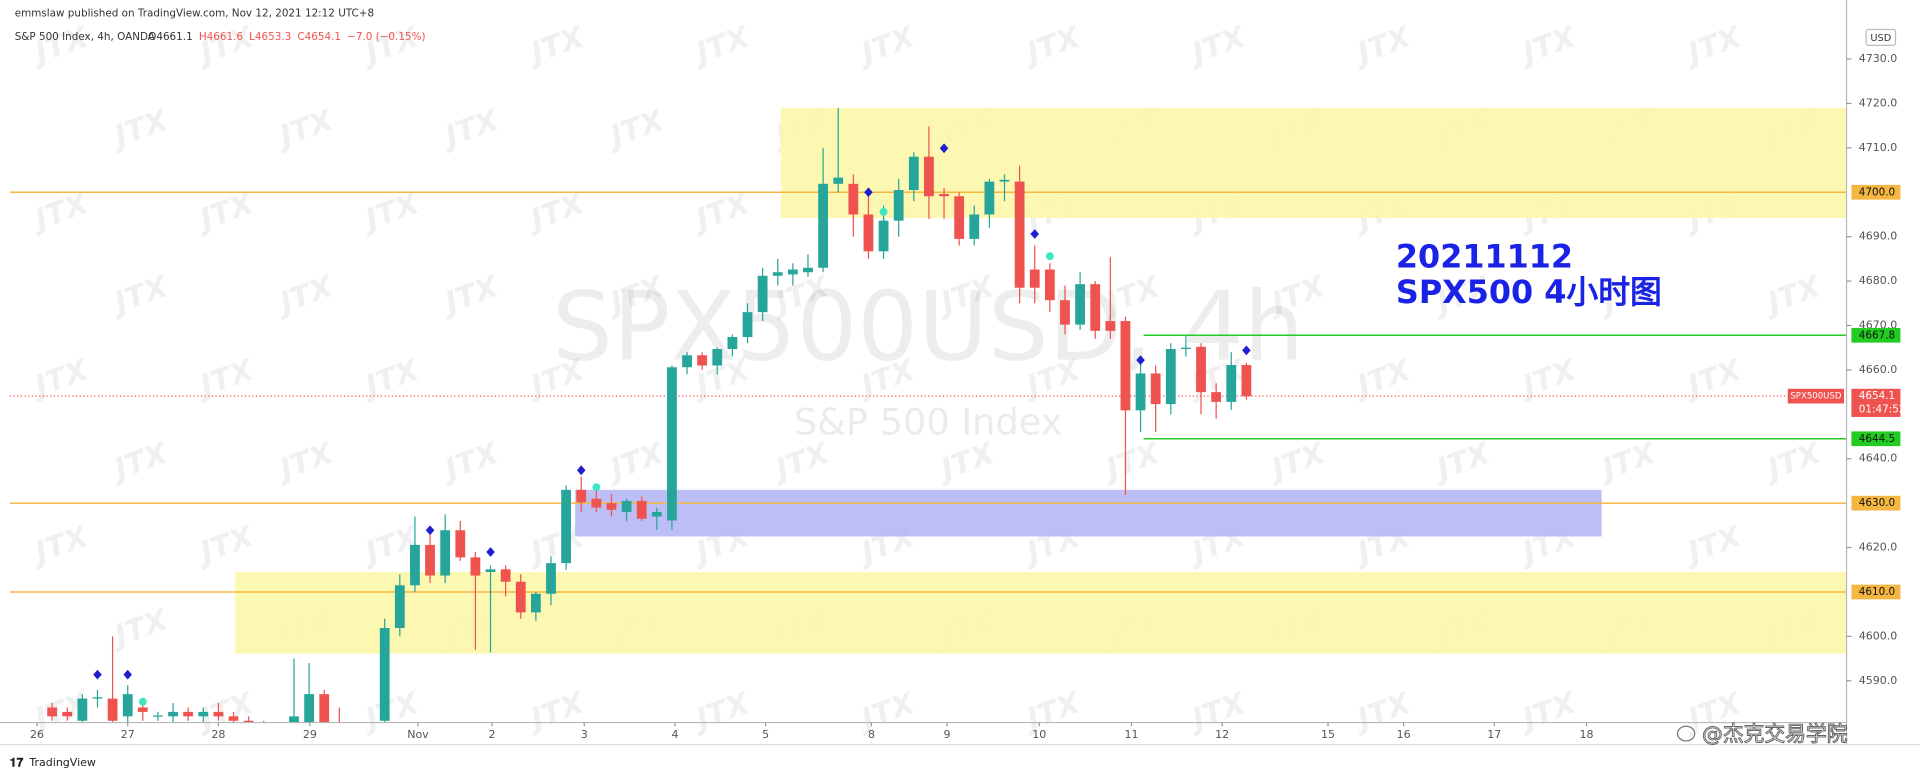  Describe the element at coordinates (1775, 734) in the screenshot. I see `credit: @杰克交易学院` at that location.